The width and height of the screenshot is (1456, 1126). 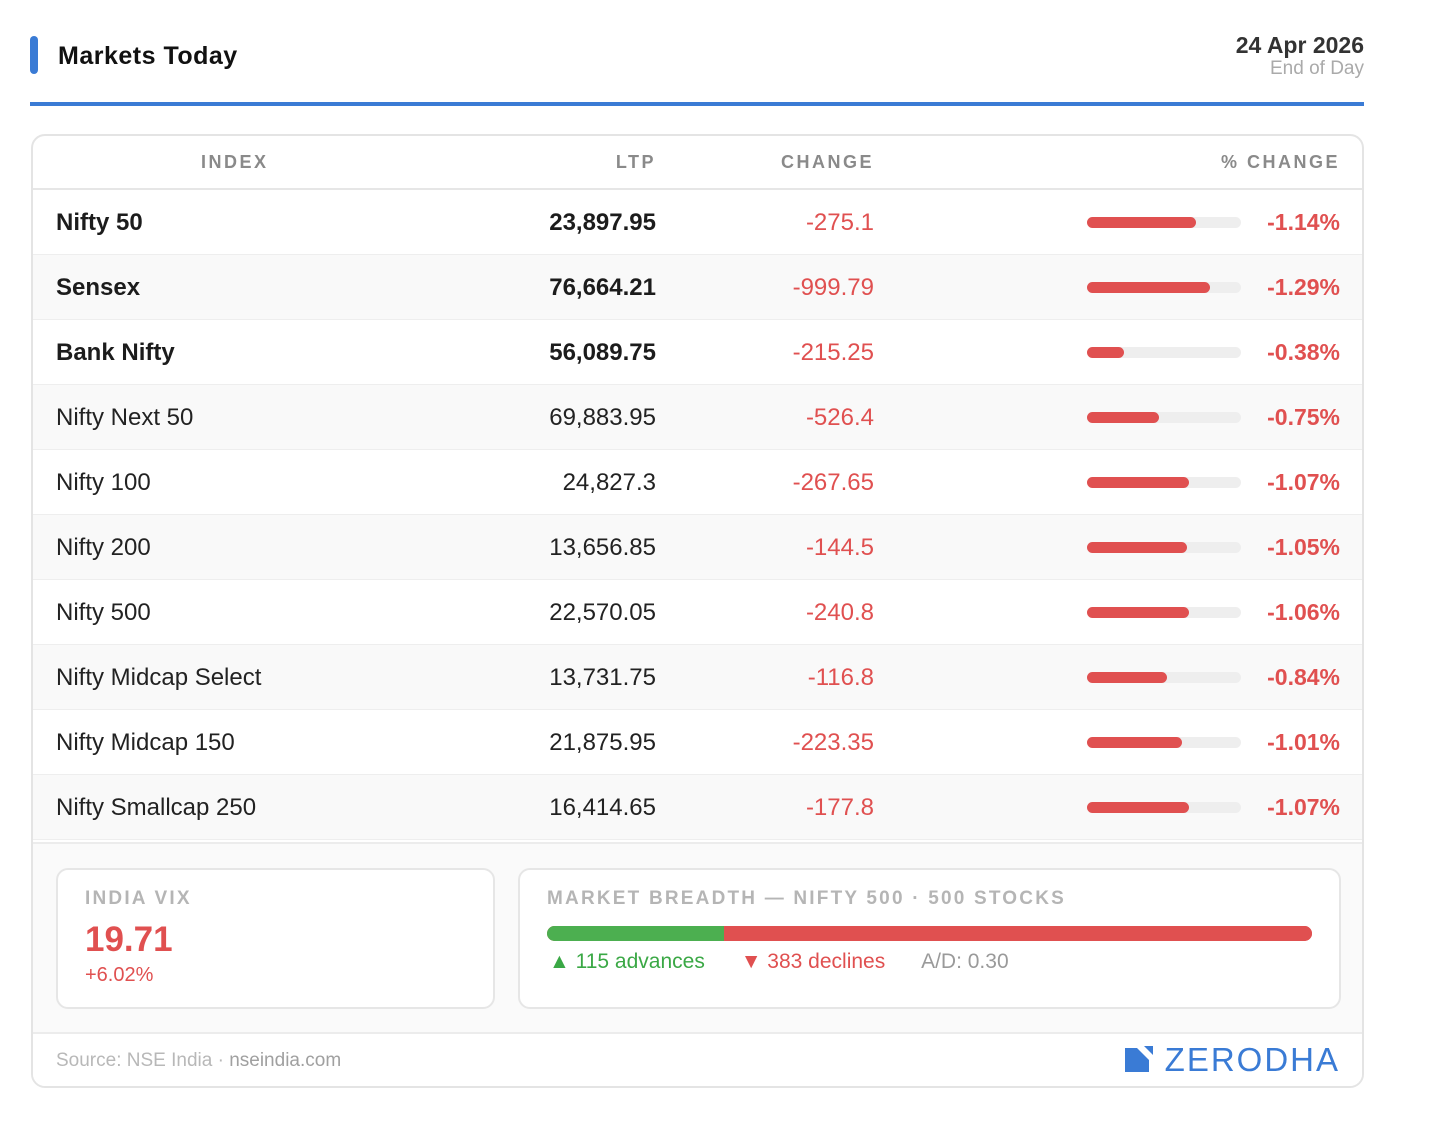 What do you see at coordinates (609, 482) in the screenshot?
I see `index-ltp: 24,827.3` at bounding box center [609, 482].